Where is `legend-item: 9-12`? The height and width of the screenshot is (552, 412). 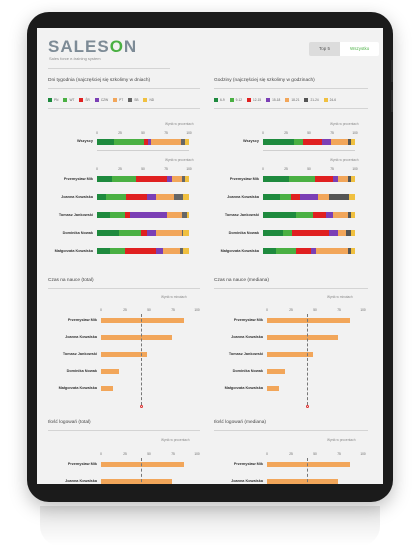
legend-item: 9-12 is located at coordinates (235, 100).